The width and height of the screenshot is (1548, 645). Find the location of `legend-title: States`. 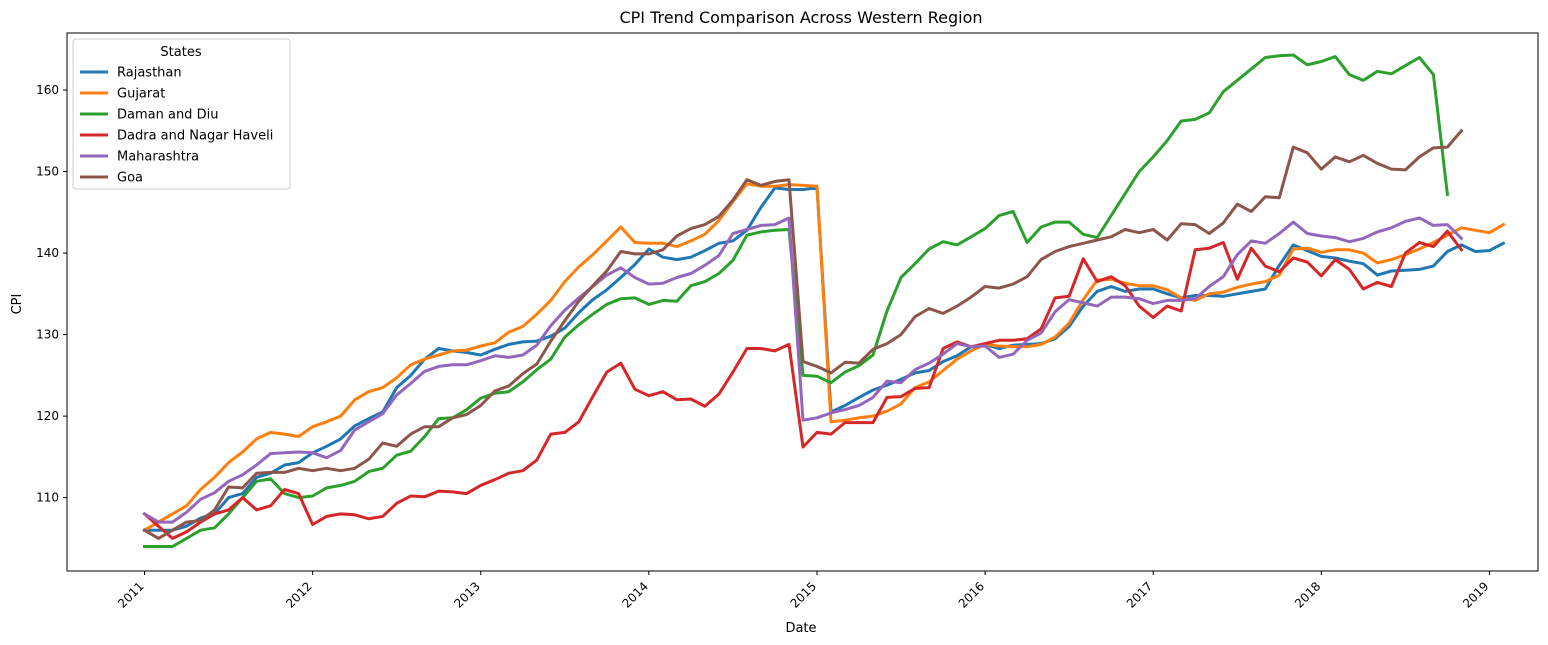

legend-title: States is located at coordinates (180, 52).